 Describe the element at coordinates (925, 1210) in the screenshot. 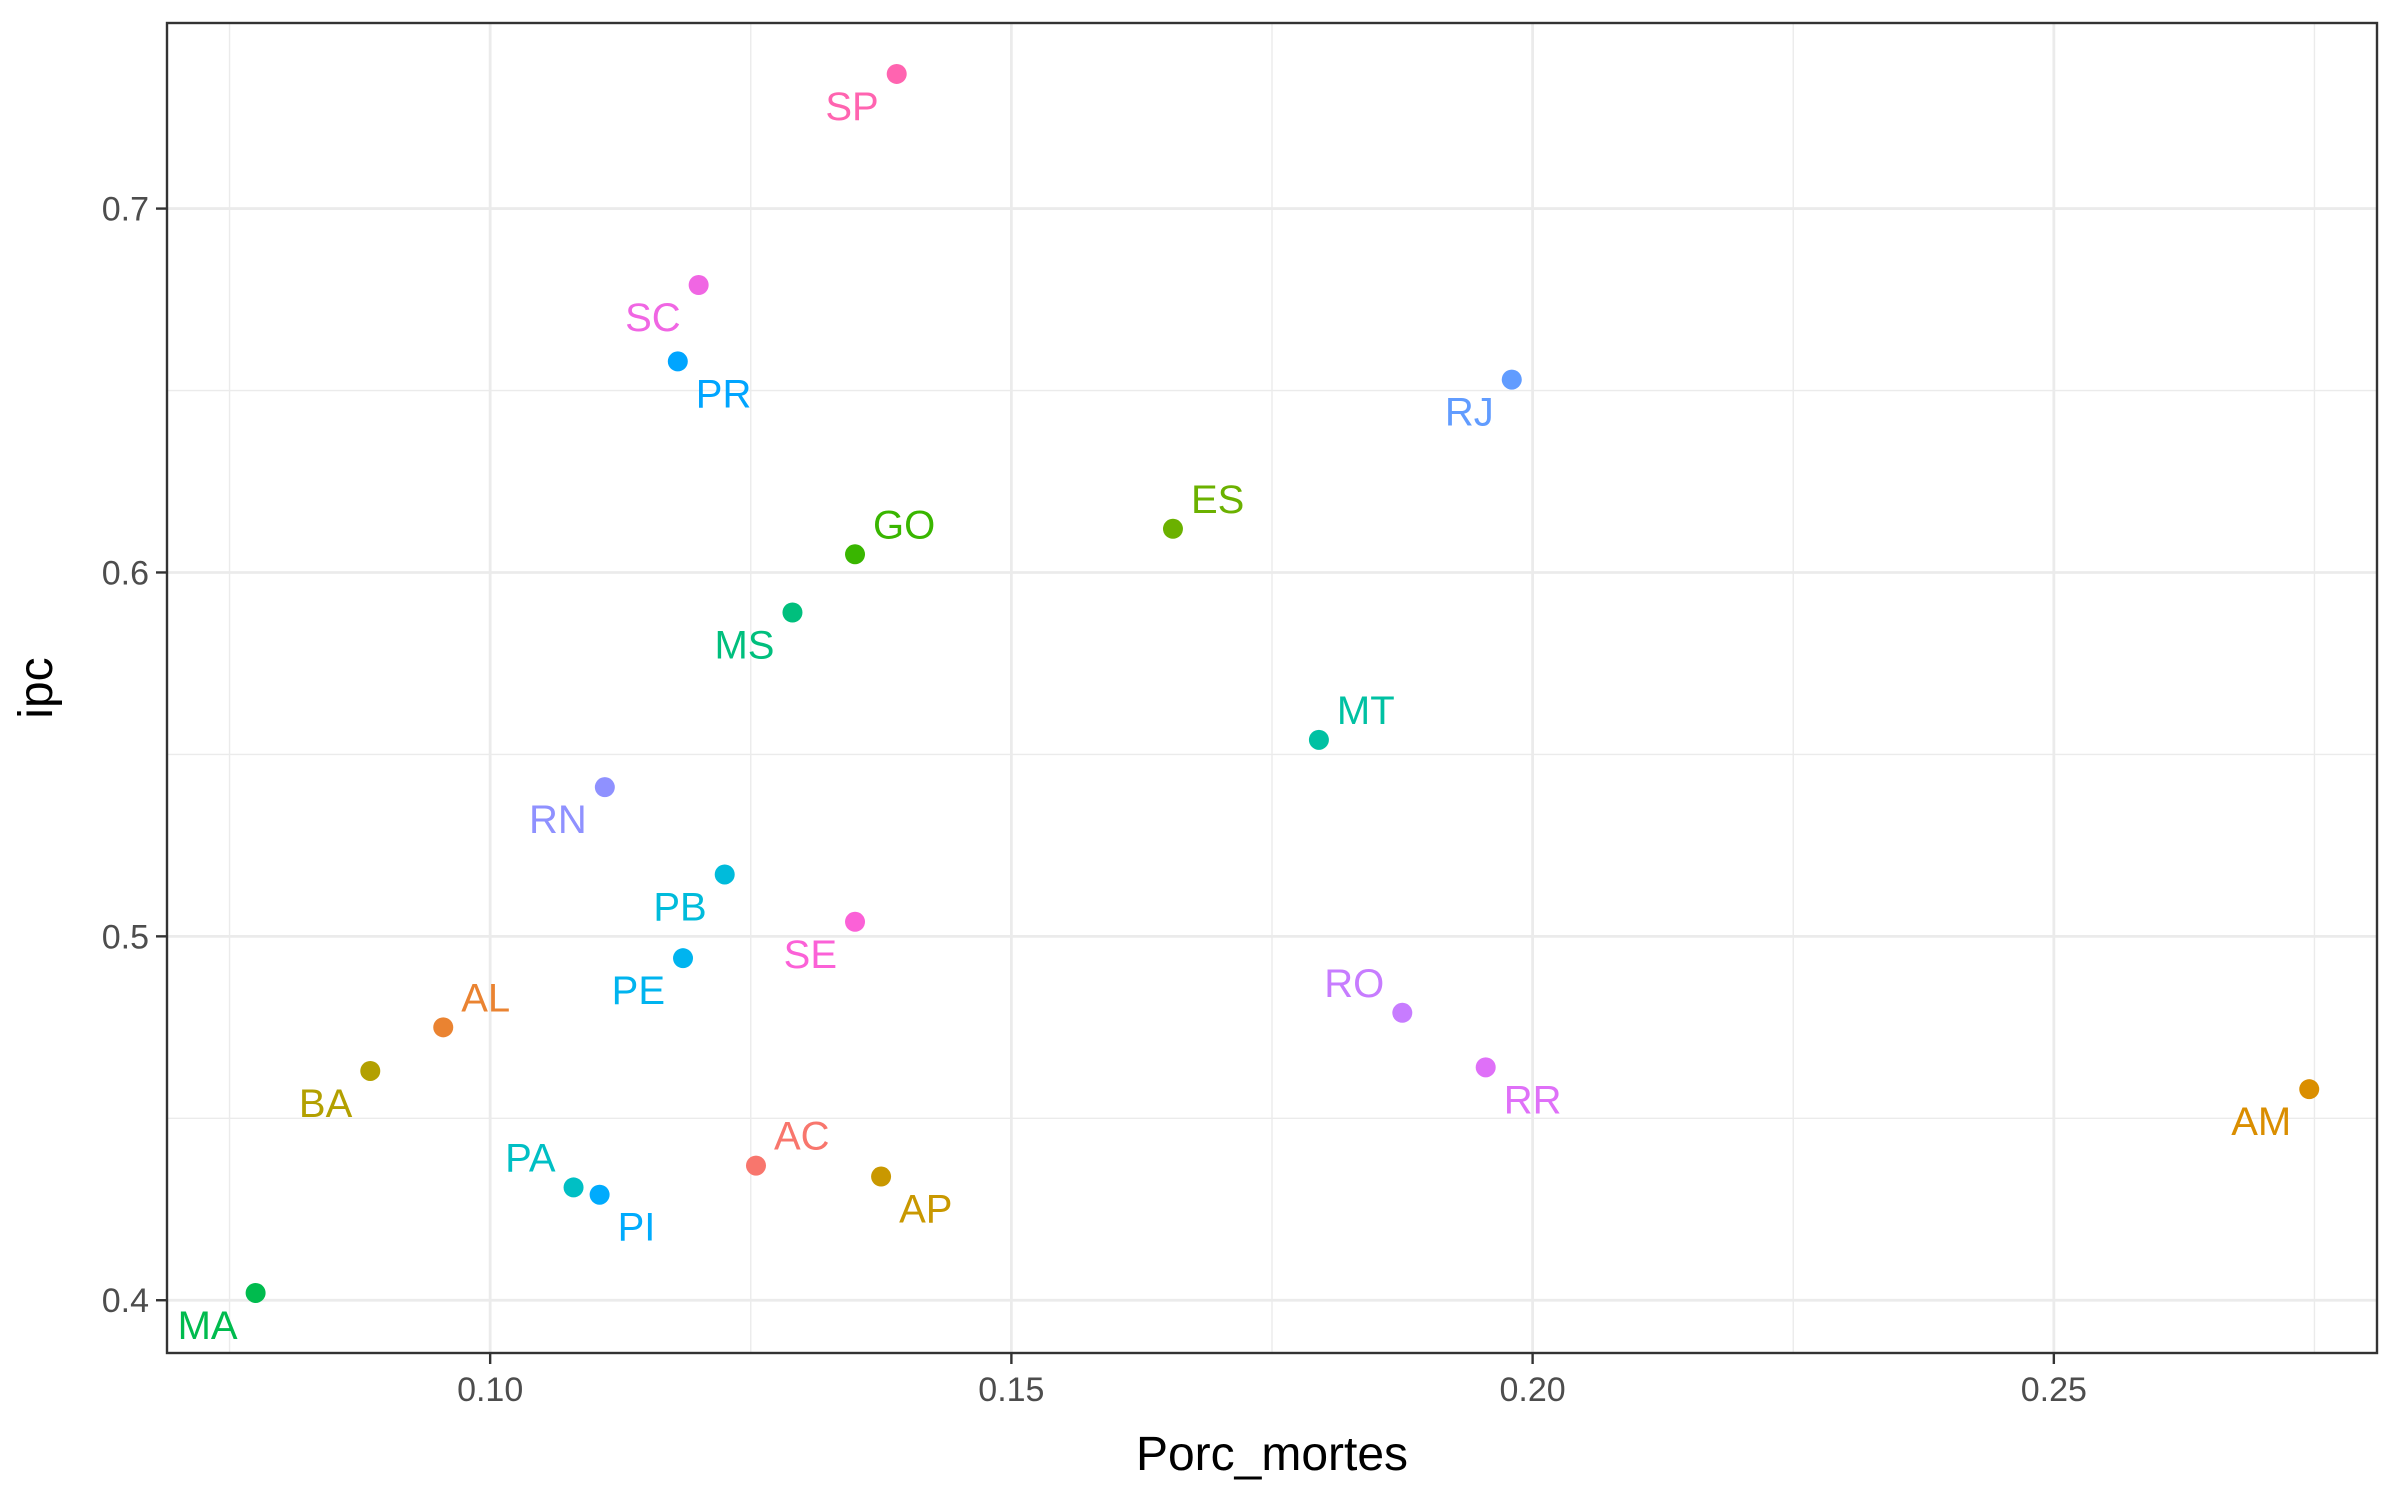

I see `point-label-ap: AP` at that location.